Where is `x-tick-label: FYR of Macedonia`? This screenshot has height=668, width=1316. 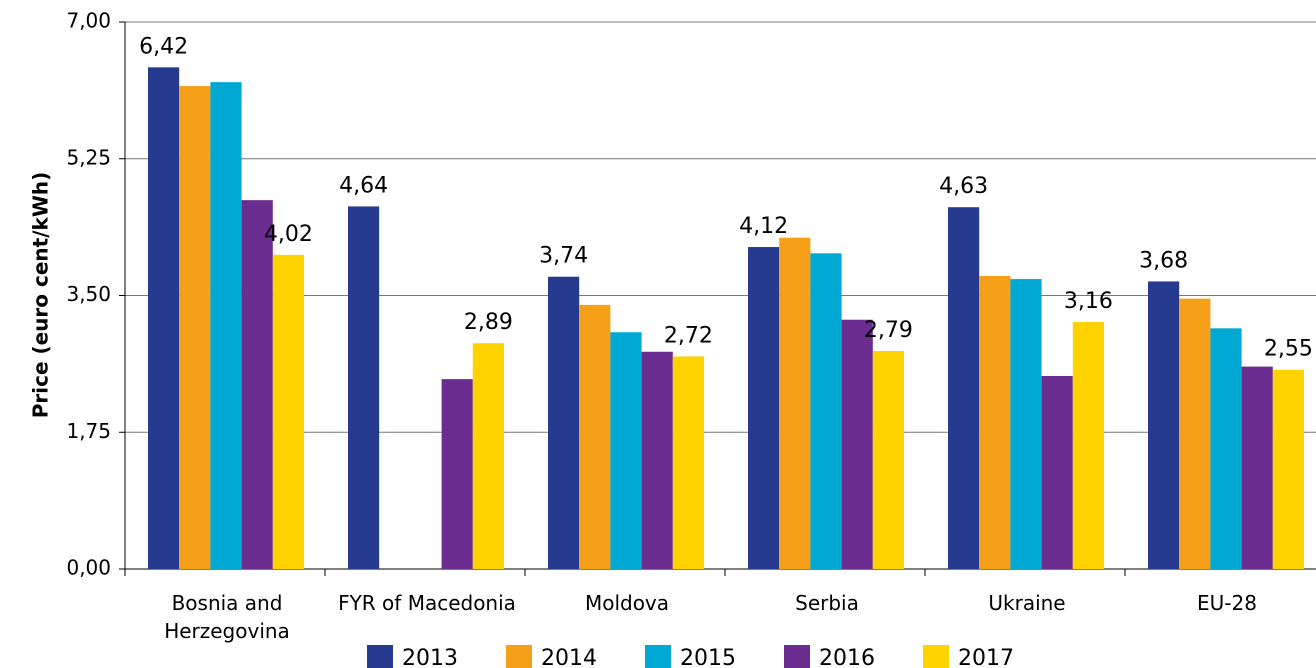
x-tick-label: FYR of Macedonia is located at coordinates (427, 603).